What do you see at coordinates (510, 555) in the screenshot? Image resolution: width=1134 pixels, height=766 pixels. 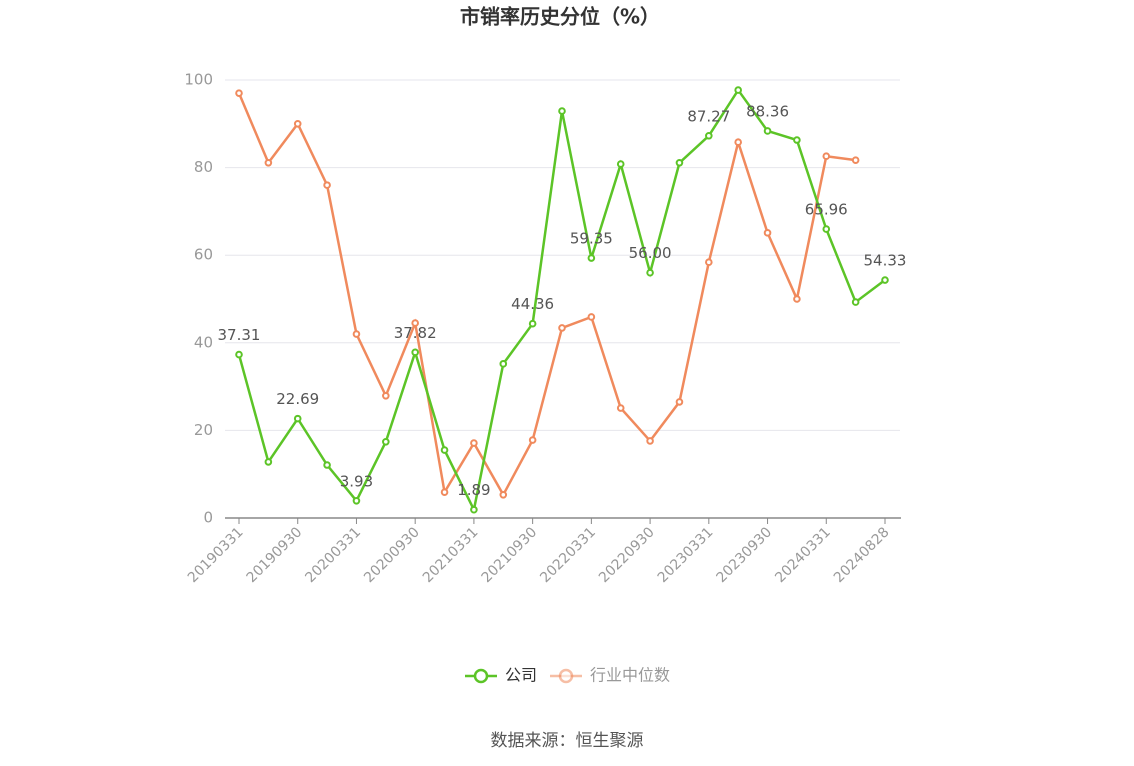 I see `x-tick-label: 20210930` at bounding box center [510, 555].